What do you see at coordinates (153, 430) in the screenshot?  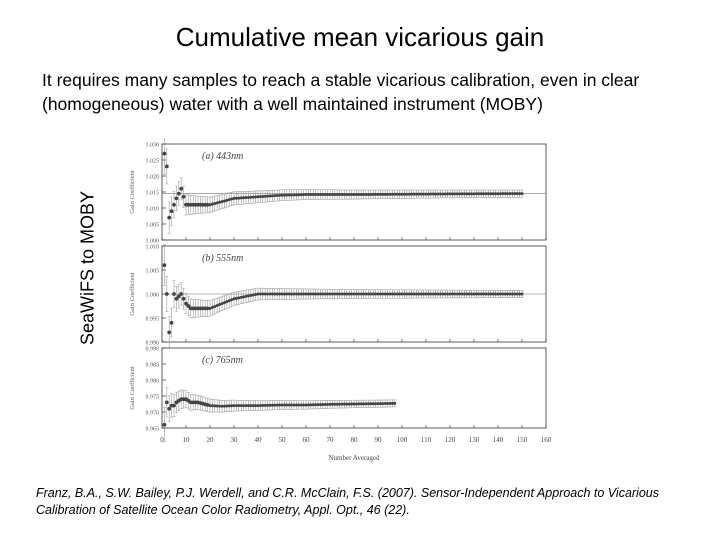 I see `y-tick-label: 0.965` at bounding box center [153, 430].